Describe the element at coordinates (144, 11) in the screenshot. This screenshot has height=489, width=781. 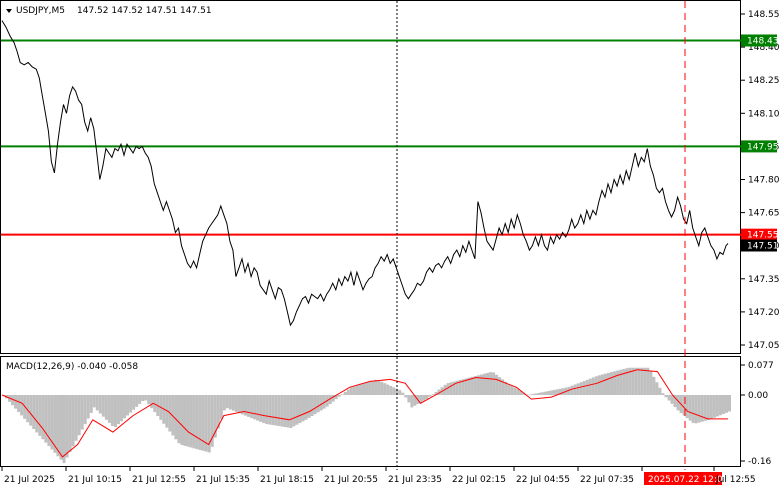
I see `ohlc-values: 147.52 147.52 147.51 147.51` at that location.